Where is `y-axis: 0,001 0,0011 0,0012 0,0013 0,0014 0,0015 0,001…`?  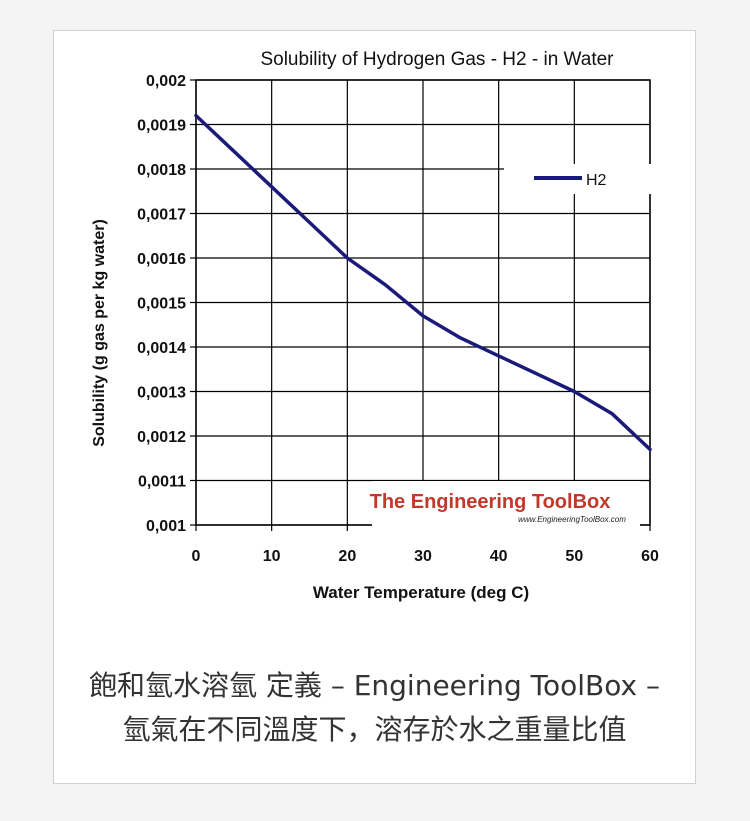 y-axis: 0,001 0,0011 0,0012 0,0013 0,0014 0,0015 0,001… is located at coordinates (166, 304).